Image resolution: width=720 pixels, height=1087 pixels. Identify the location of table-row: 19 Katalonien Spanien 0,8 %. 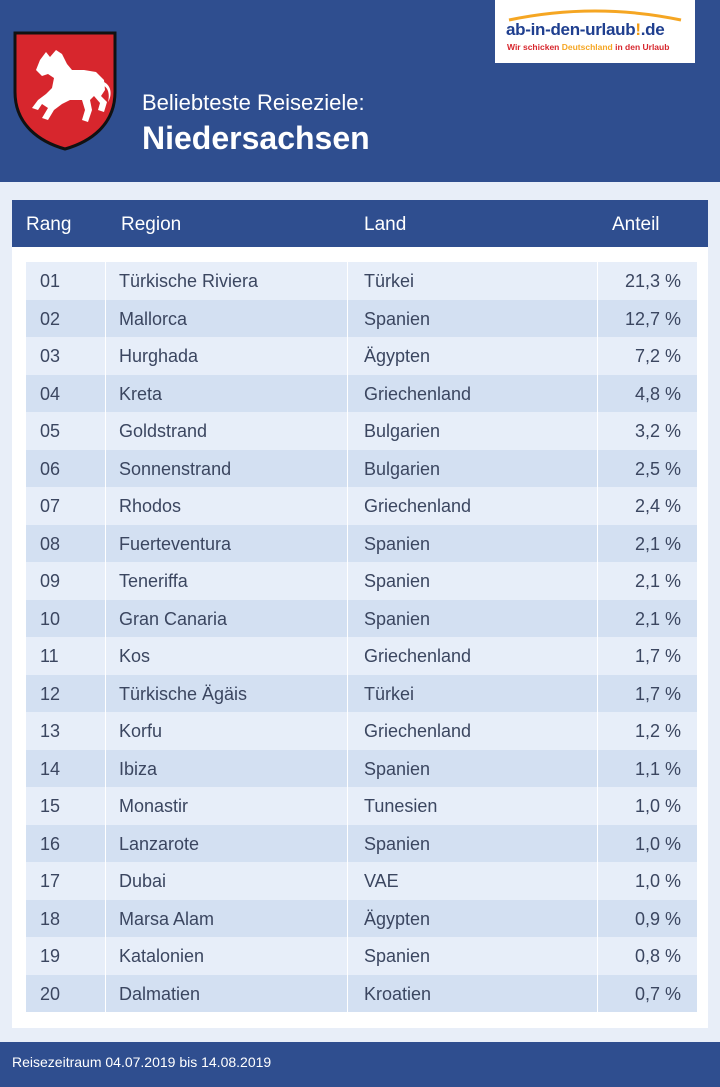
(361, 956).